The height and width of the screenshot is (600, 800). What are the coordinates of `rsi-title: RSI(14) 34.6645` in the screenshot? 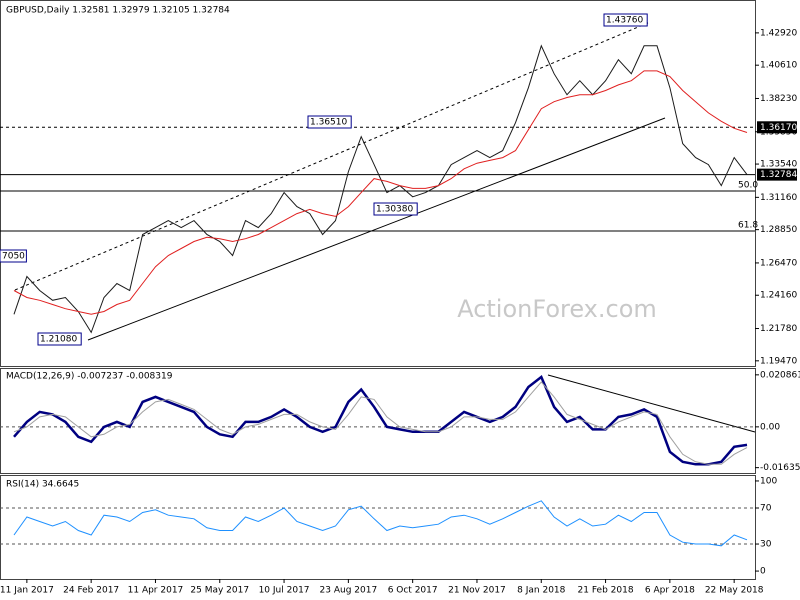 It's located at (42, 485).